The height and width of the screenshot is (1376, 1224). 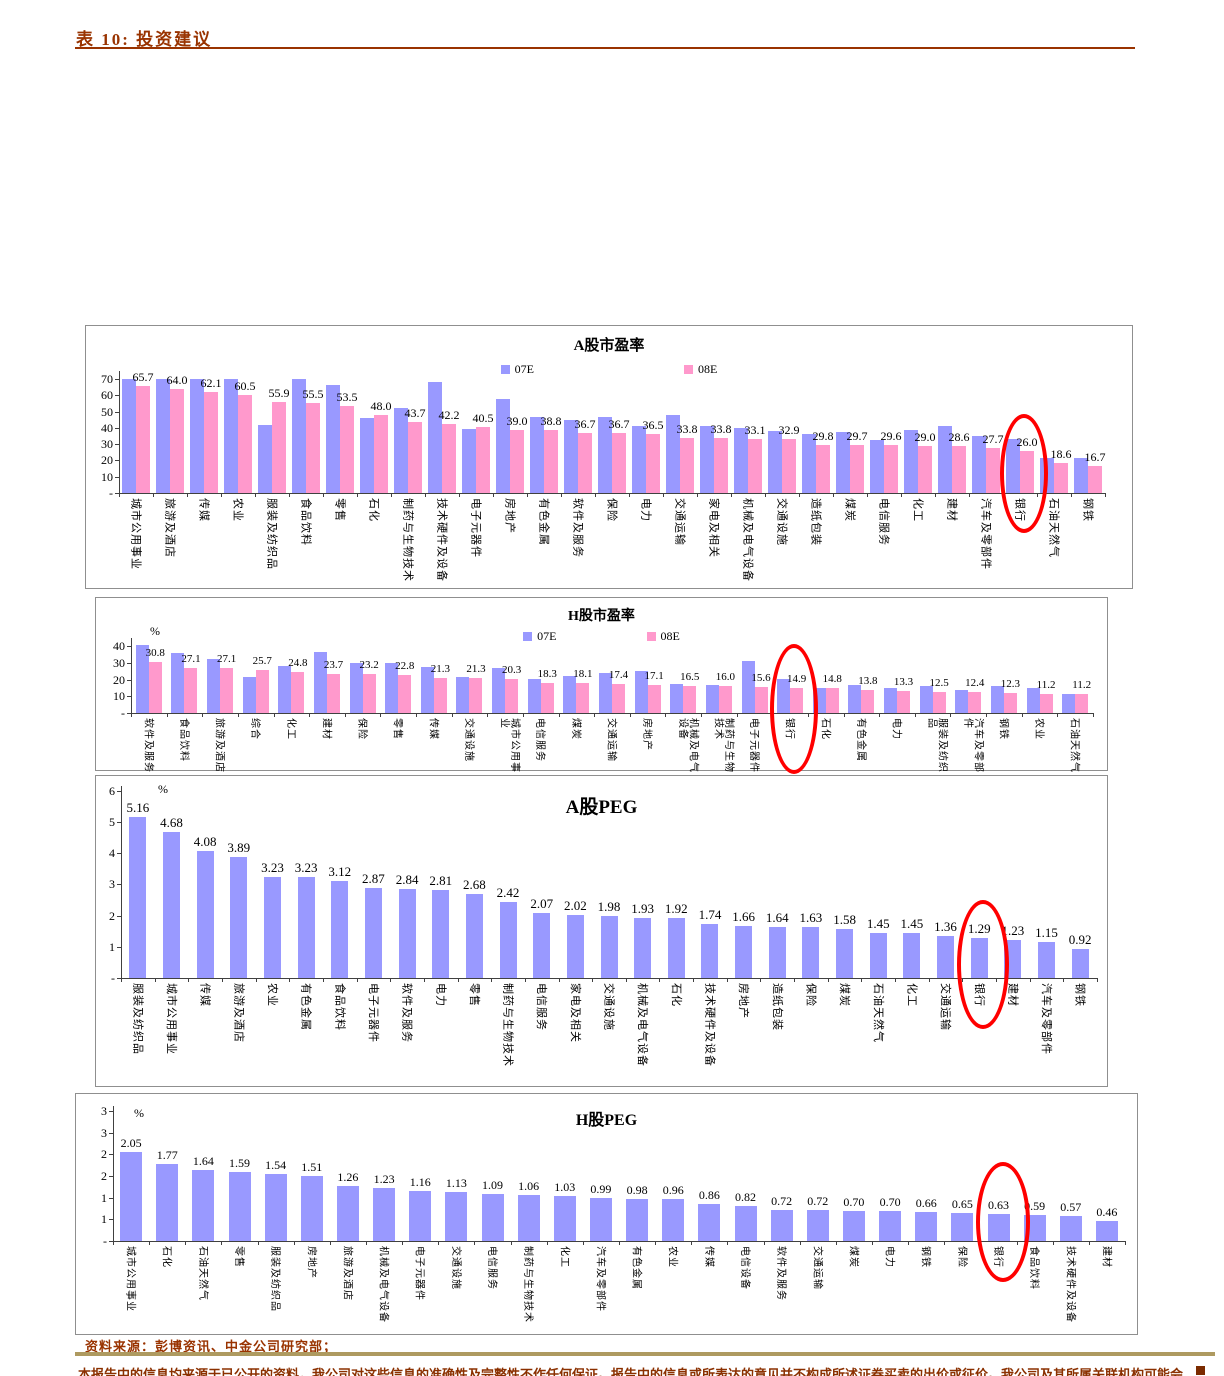 What do you see at coordinates (112, 946) in the screenshot?
I see `y-tick-label: 1` at bounding box center [112, 946].